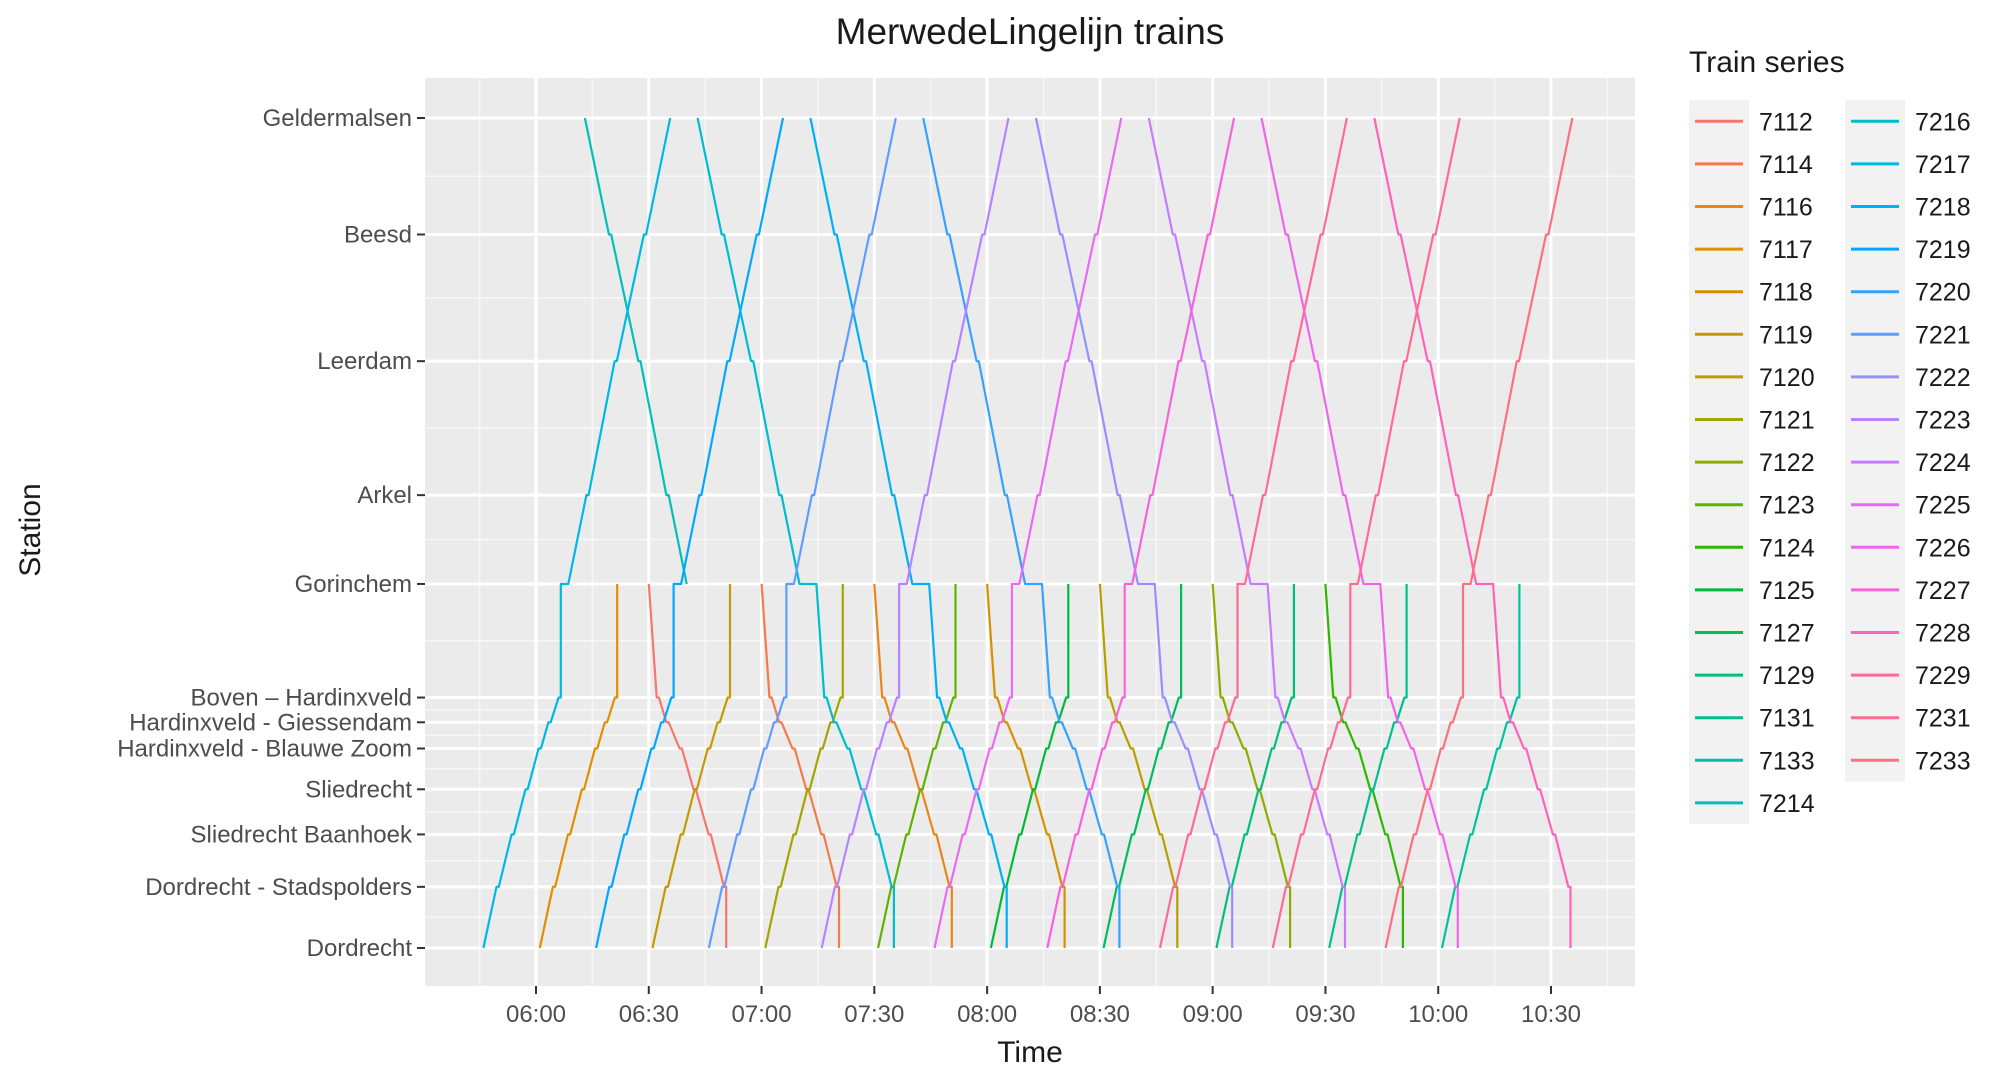 Image resolution: width=2000 pixels, height=1082 pixels. Describe the element at coordinates (337, 118) in the screenshot. I see `y-tick-label: Geldermalsen` at that location.